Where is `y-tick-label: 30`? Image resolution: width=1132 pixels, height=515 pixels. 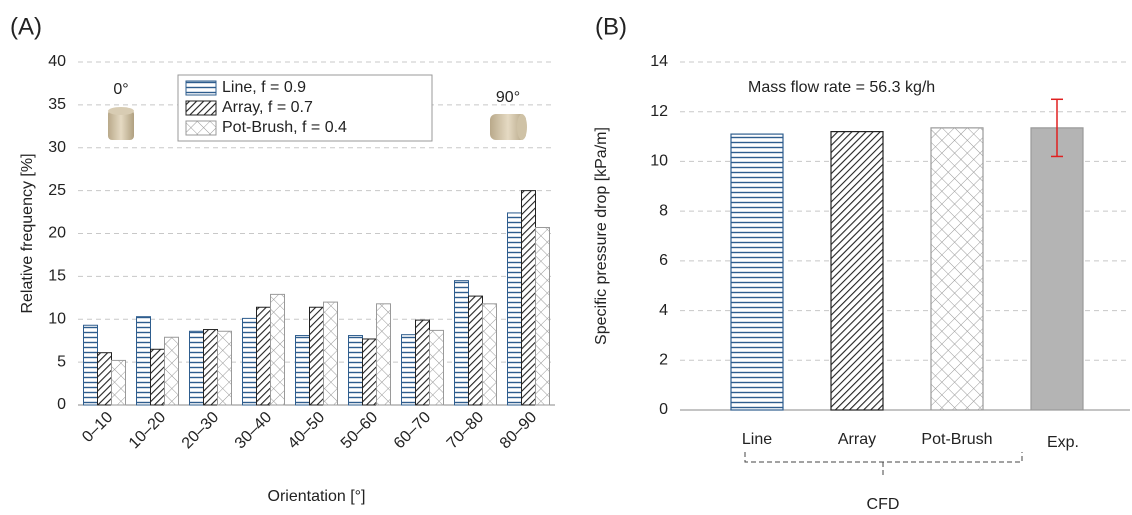
y-tick-label: 30 is located at coordinates (57, 147).